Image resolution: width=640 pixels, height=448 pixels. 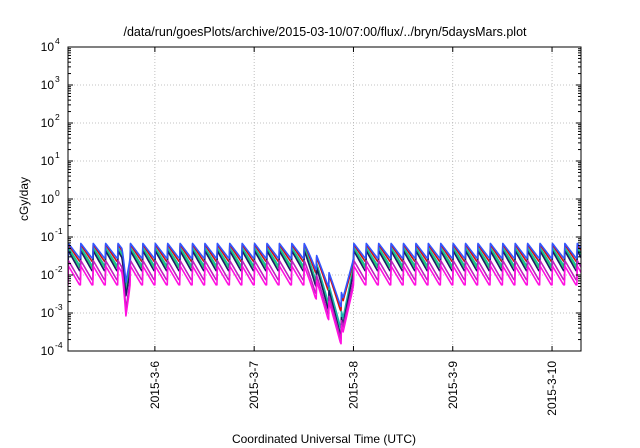 I want to click on y-tick-exponent: -3, so click(x=59, y=307).